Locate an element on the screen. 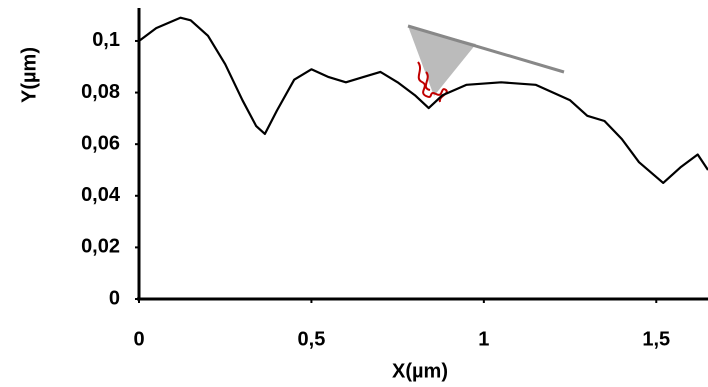 Image resolution: width=708 pixels, height=387 pixels. probe-tip is located at coordinates (442, 61).